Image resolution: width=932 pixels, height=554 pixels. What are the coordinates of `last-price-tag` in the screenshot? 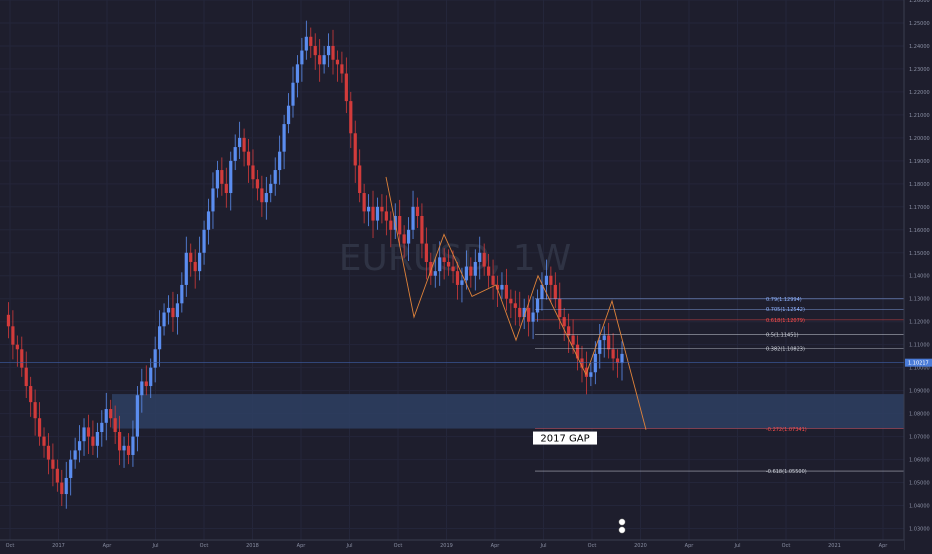 It's located at (918, 362).